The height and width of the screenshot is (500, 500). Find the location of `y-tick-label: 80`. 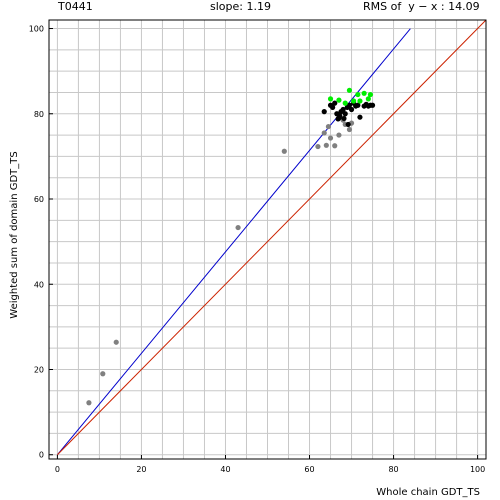

y-tick-label: 80 is located at coordinates (39, 114).